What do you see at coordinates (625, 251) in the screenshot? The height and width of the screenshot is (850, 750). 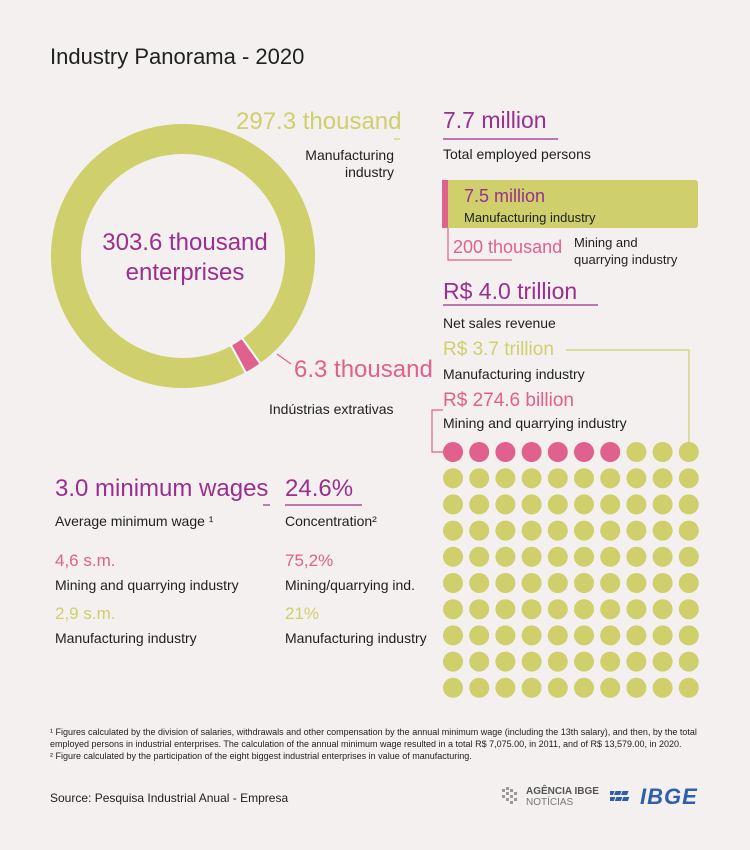 I see `employment-mining-label: Mining and quarrying industry` at bounding box center [625, 251].